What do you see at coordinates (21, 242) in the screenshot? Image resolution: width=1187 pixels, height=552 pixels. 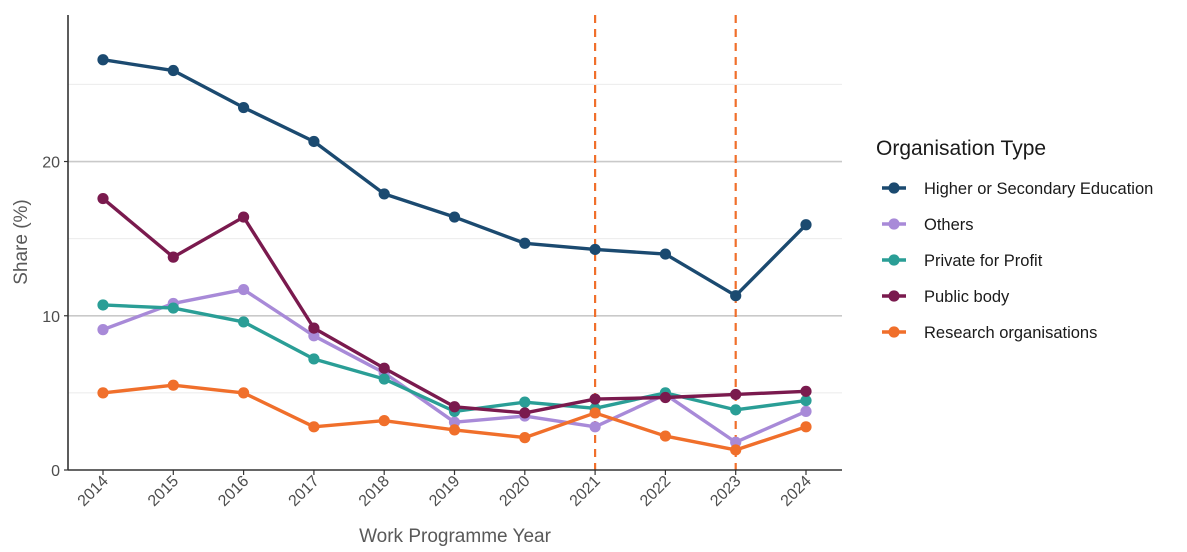 I see `y-axis-title: Share (%)` at bounding box center [21, 242].